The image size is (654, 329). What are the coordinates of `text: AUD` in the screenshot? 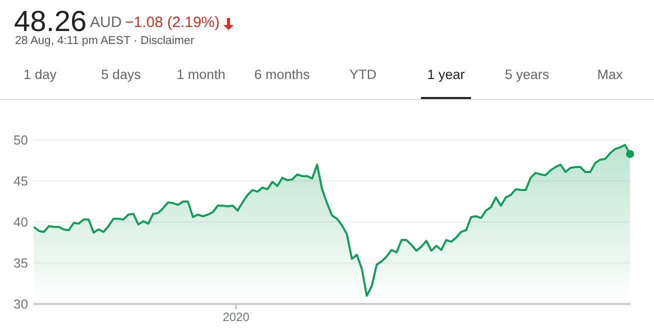 It's located at (106, 22).